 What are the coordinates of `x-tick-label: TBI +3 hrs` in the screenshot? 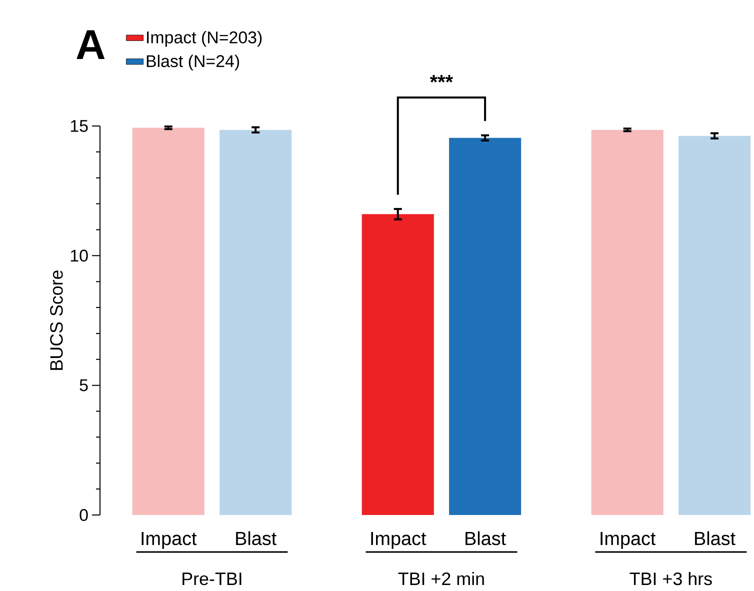 It's located at (671, 579).